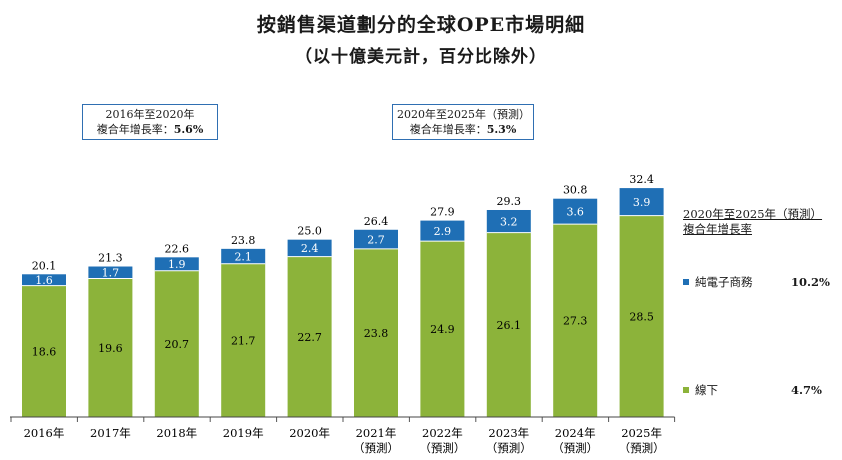  Describe the element at coordinates (421, 57) in the screenshot. I see `chart-subtitle: （以十億美元計，百分比除外）` at that location.